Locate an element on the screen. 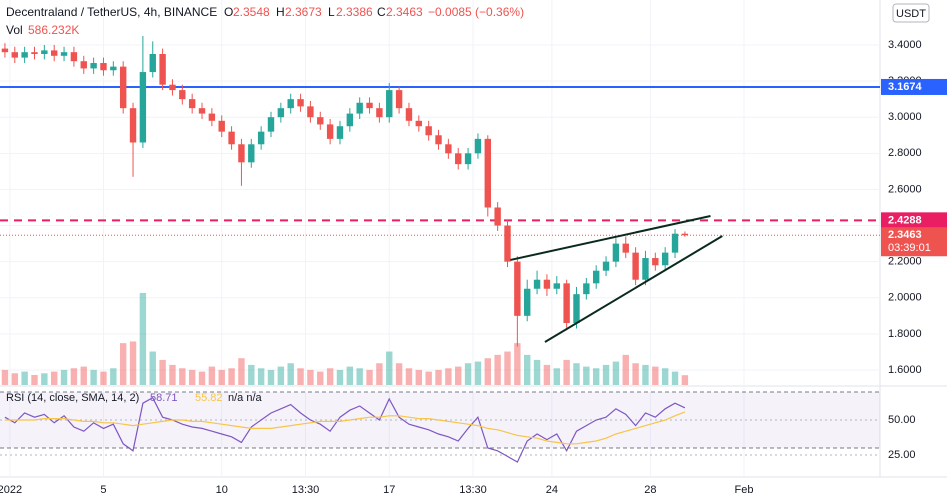 This screenshot has height=502, width=947. rsi-na: n/a n/a is located at coordinates (245, 398).